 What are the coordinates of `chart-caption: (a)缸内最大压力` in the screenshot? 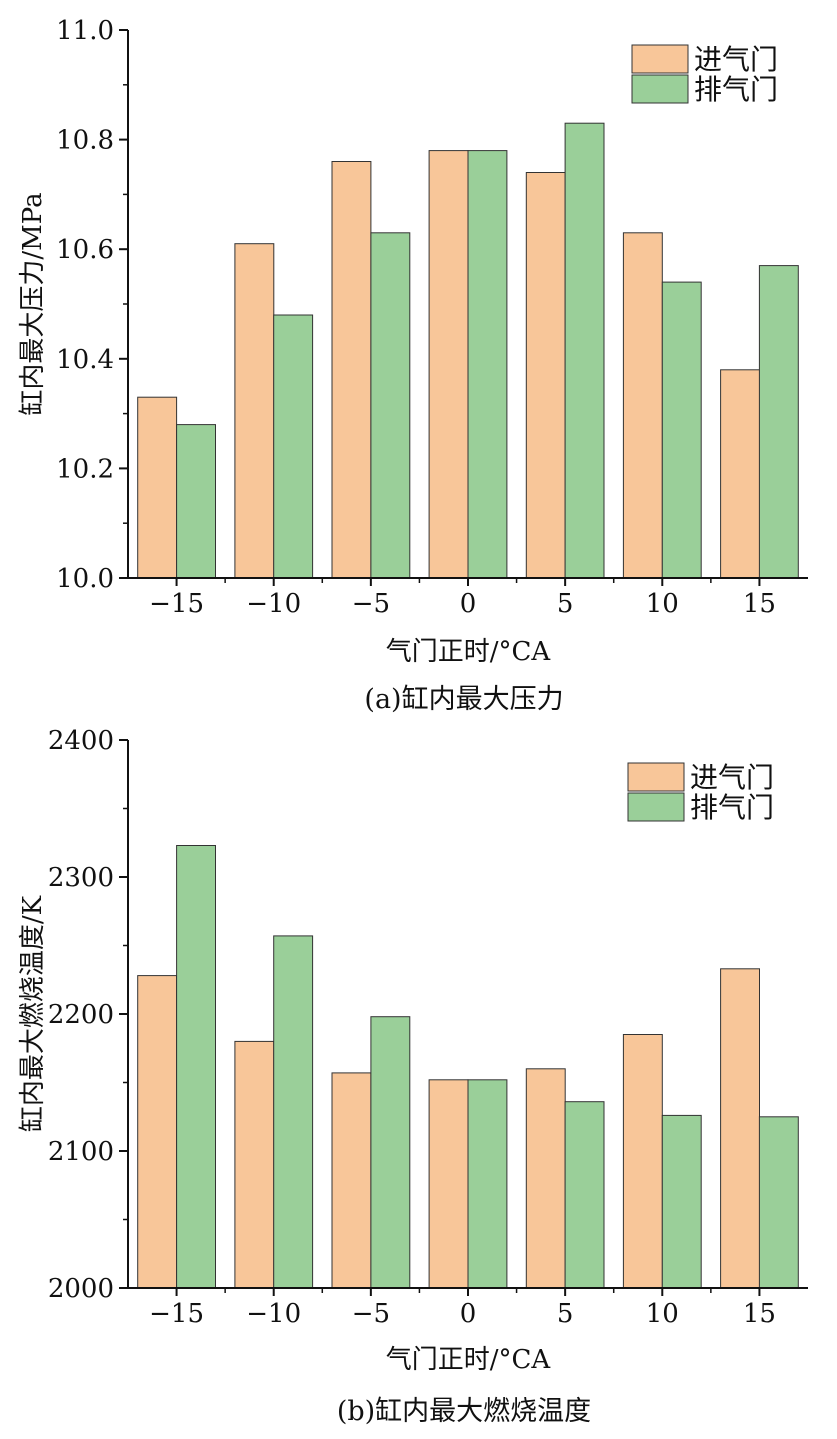 It's located at (463, 699).